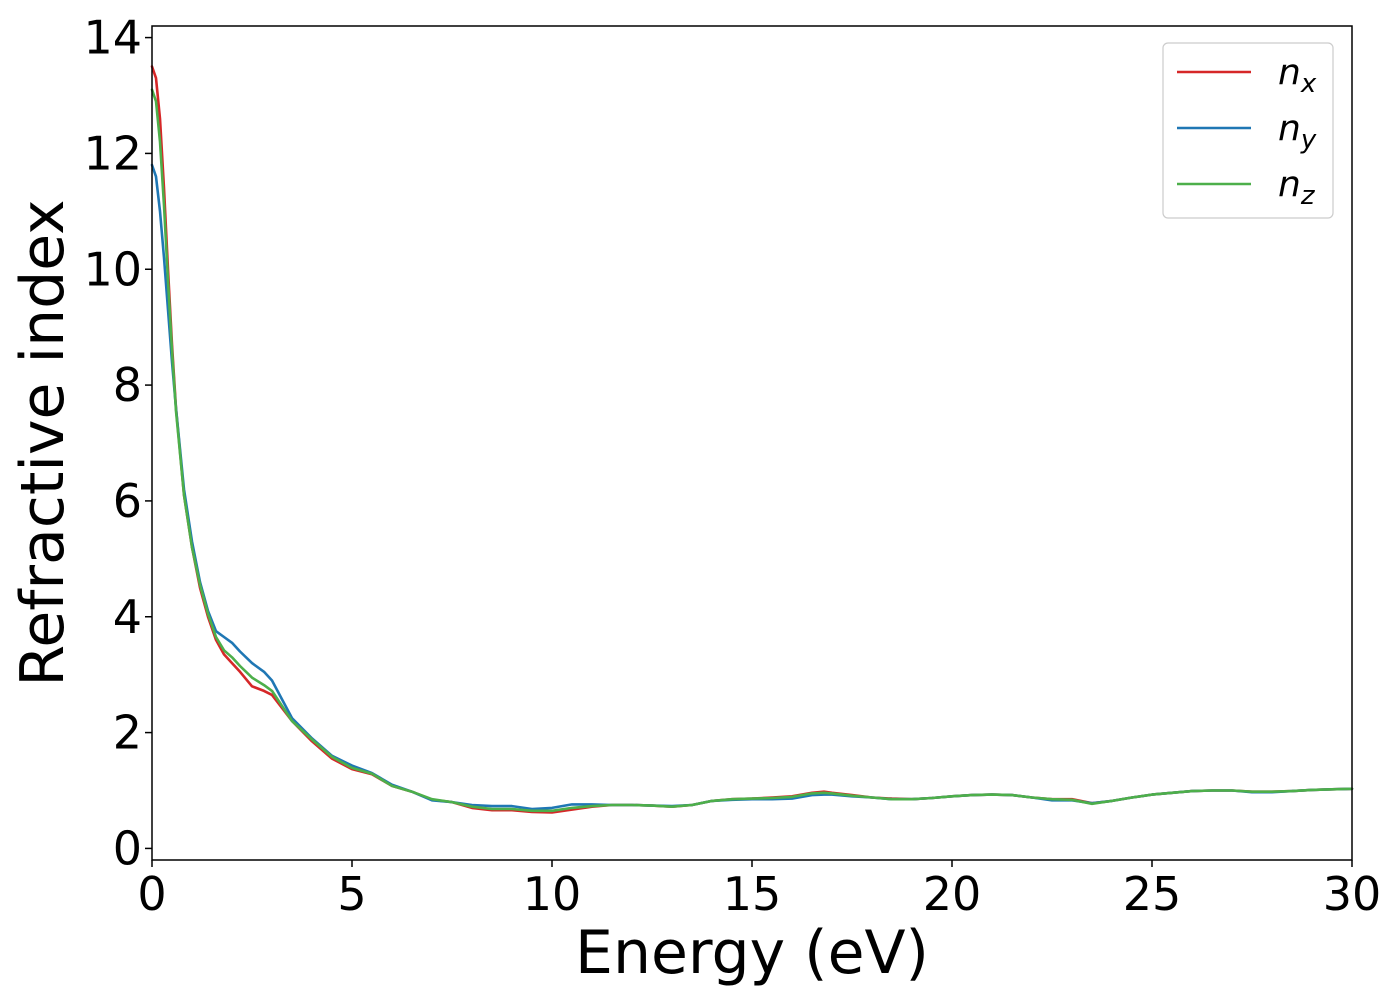  I want to click on y-tick-label: 12, so click(112, 153).